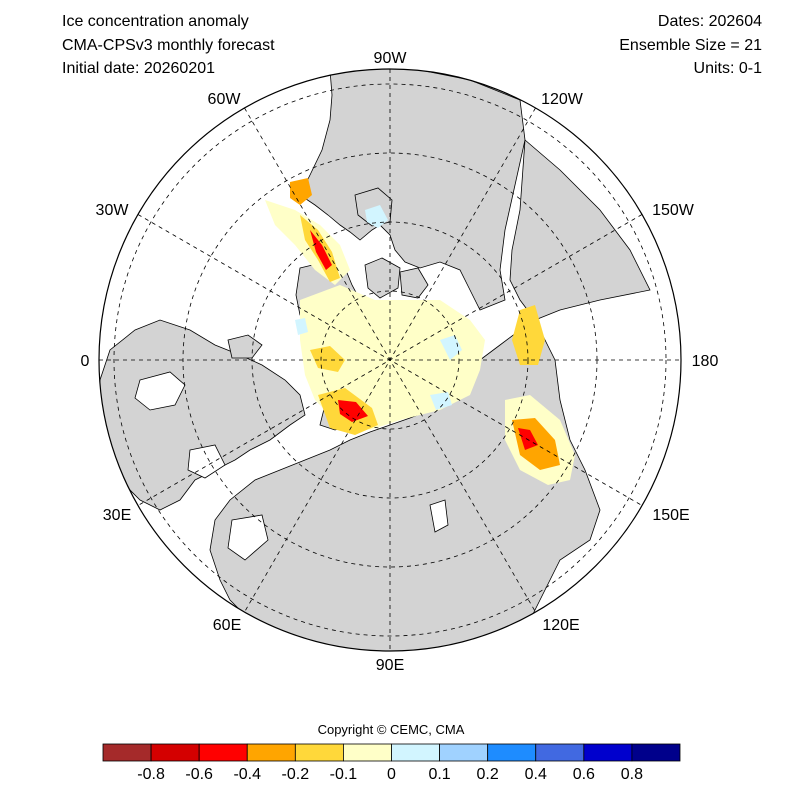  What do you see at coordinates (560, 625) in the screenshot?
I see `lon-label: 120E` at bounding box center [560, 625].